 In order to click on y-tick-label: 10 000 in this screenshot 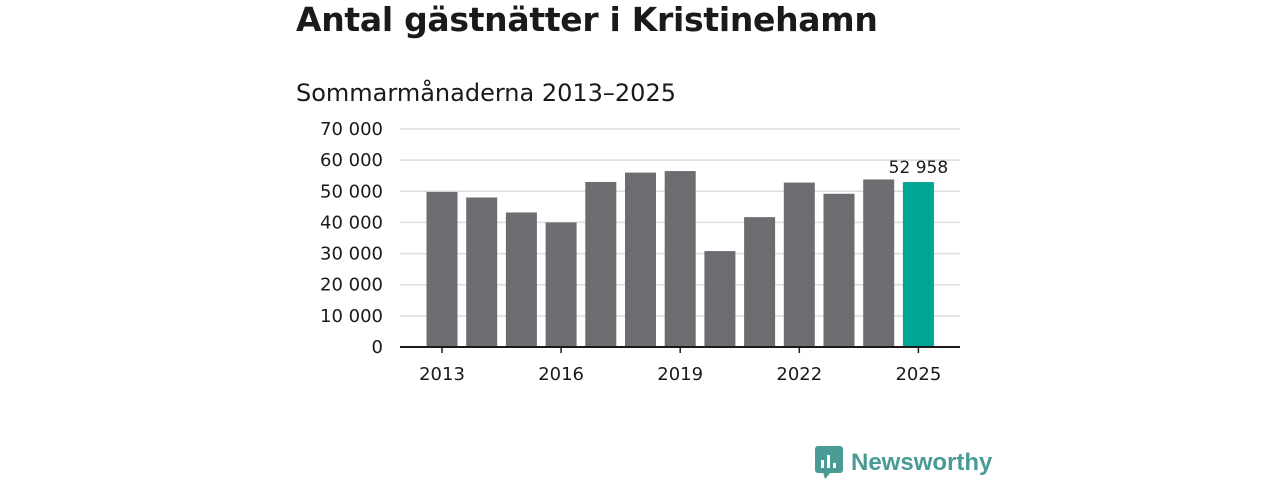, I will do `click(351, 316)`.